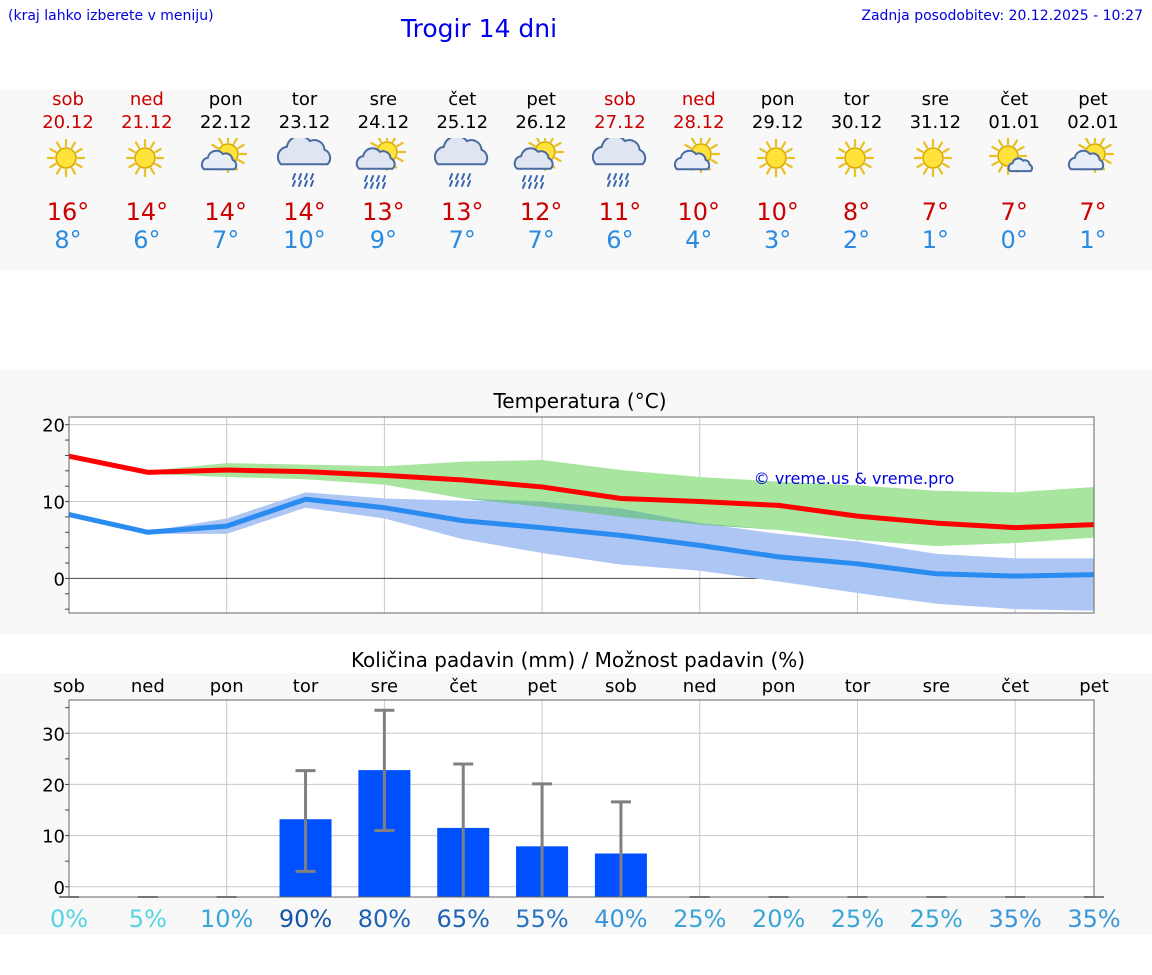  What do you see at coordinates (53, 734) in the screenshot?
I see `y-tick-label: 30` at bounding box center [53, 734].